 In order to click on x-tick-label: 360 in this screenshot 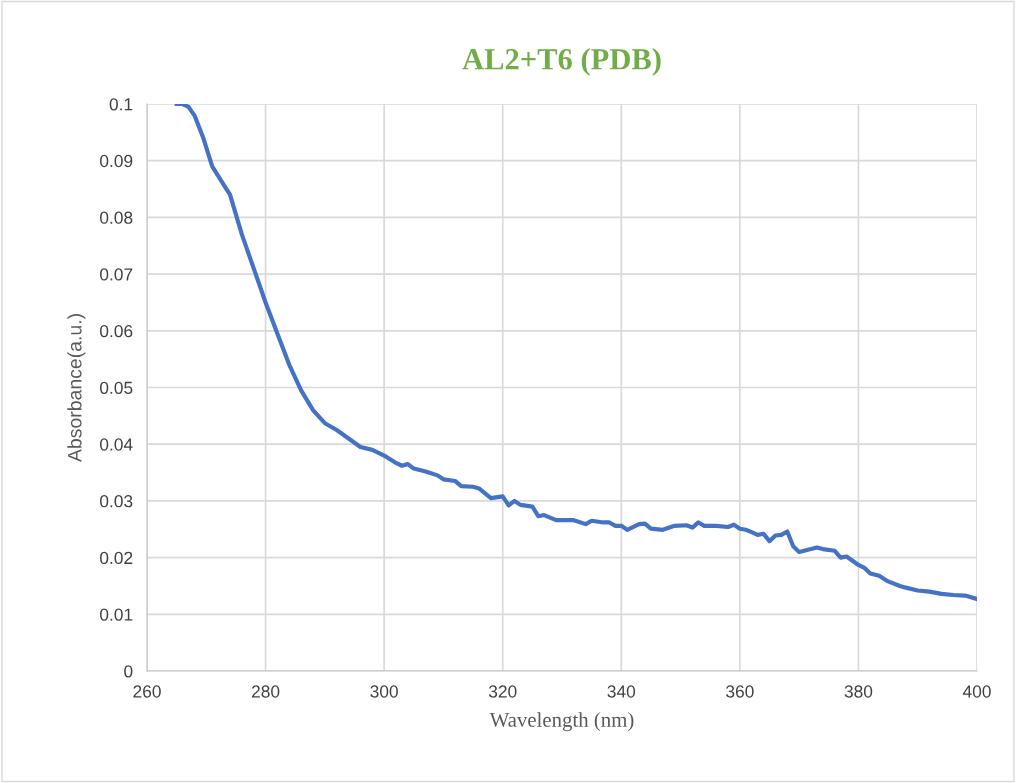, I will do `click(740, 691)`.